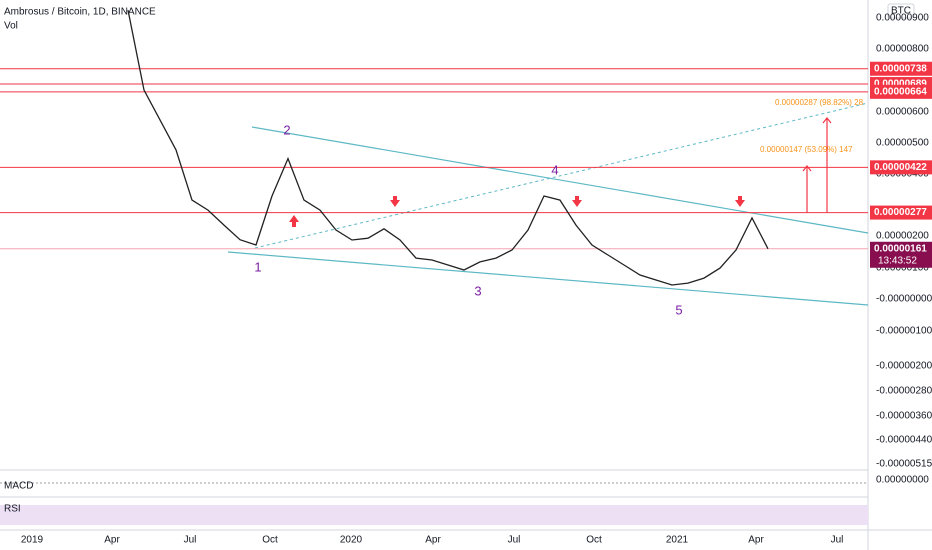 Image resolution: width=932 pixels, height=550 pixels. I want to click on price-axis-label: -0.00000280, so click(904, 391).